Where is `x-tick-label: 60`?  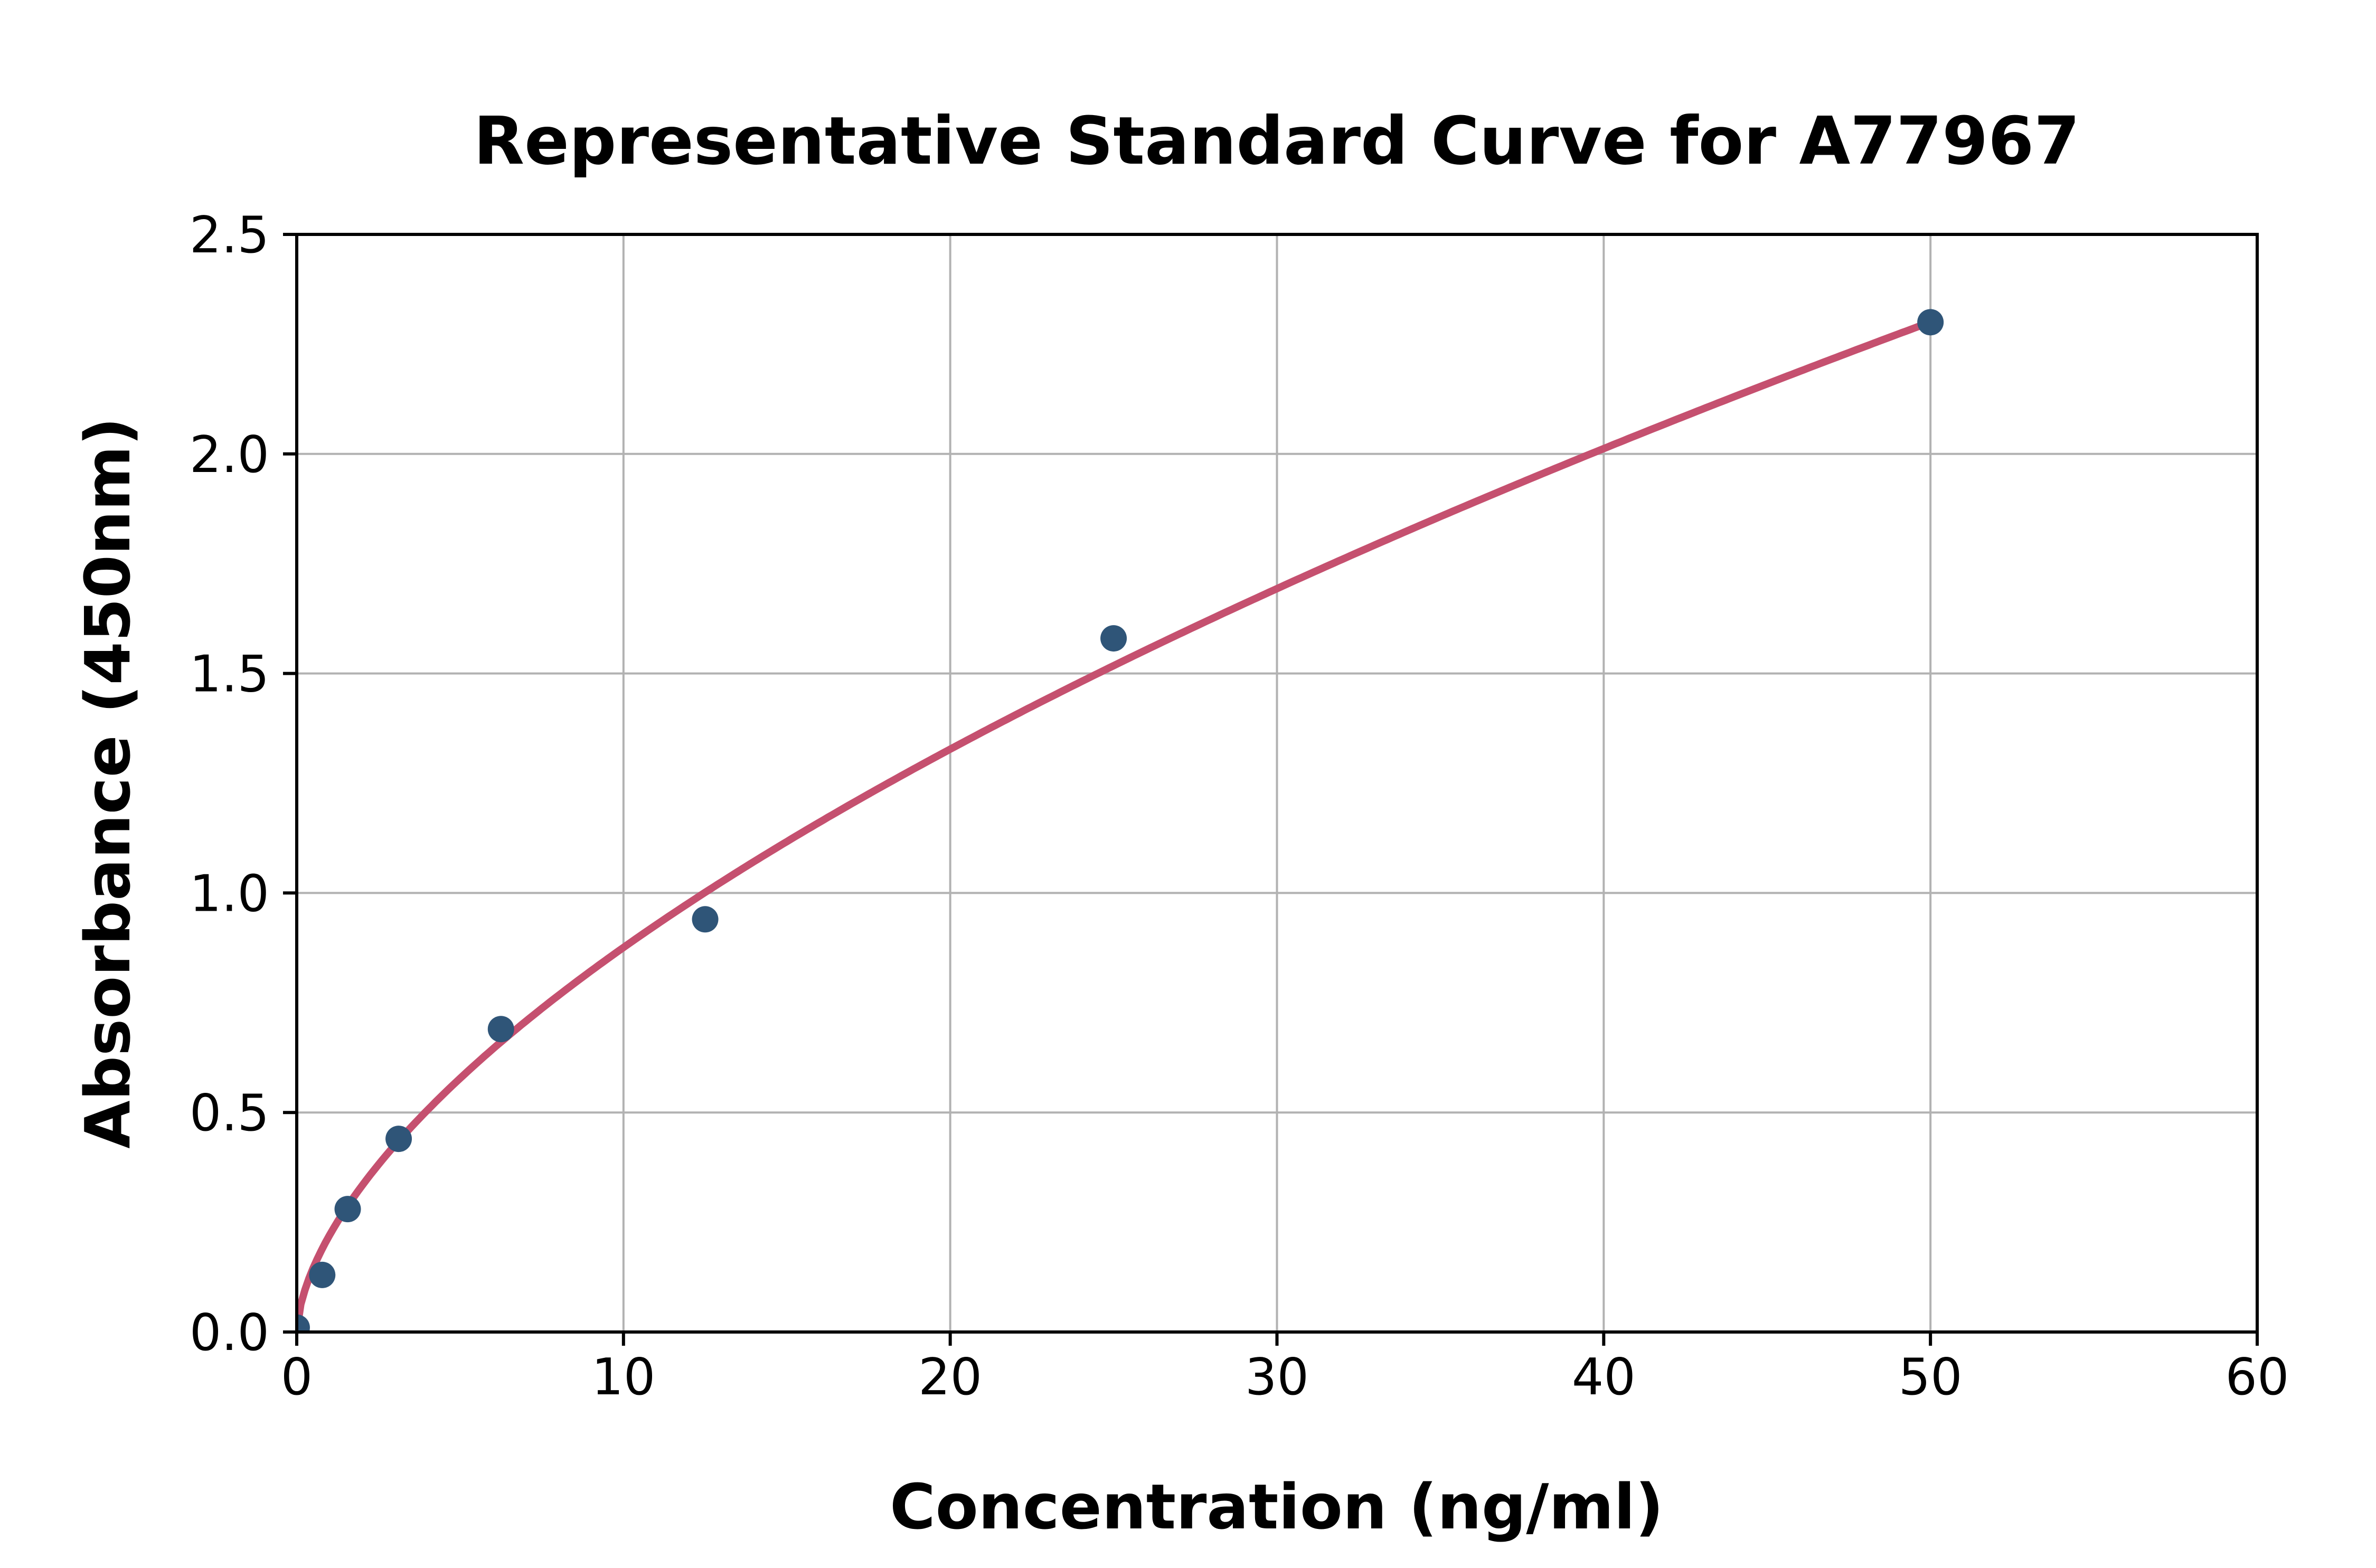
x-tick-label: 60 is located at coordinates (2257, 1377).